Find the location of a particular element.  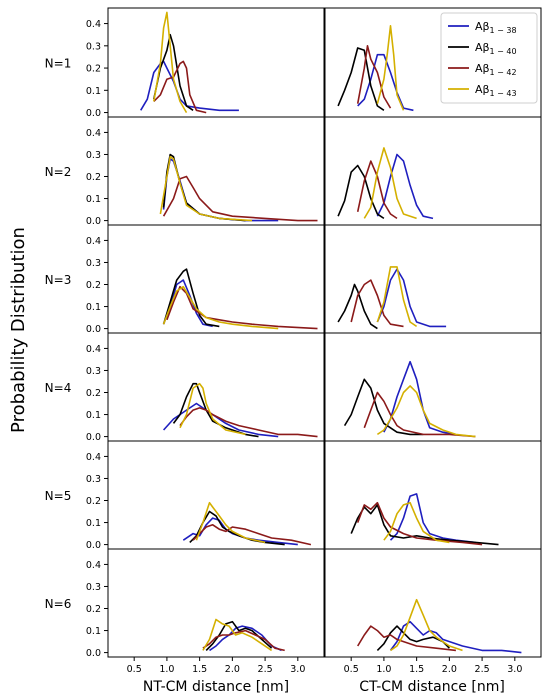

panel-r3-c2 is located at coordinates (433, 279).